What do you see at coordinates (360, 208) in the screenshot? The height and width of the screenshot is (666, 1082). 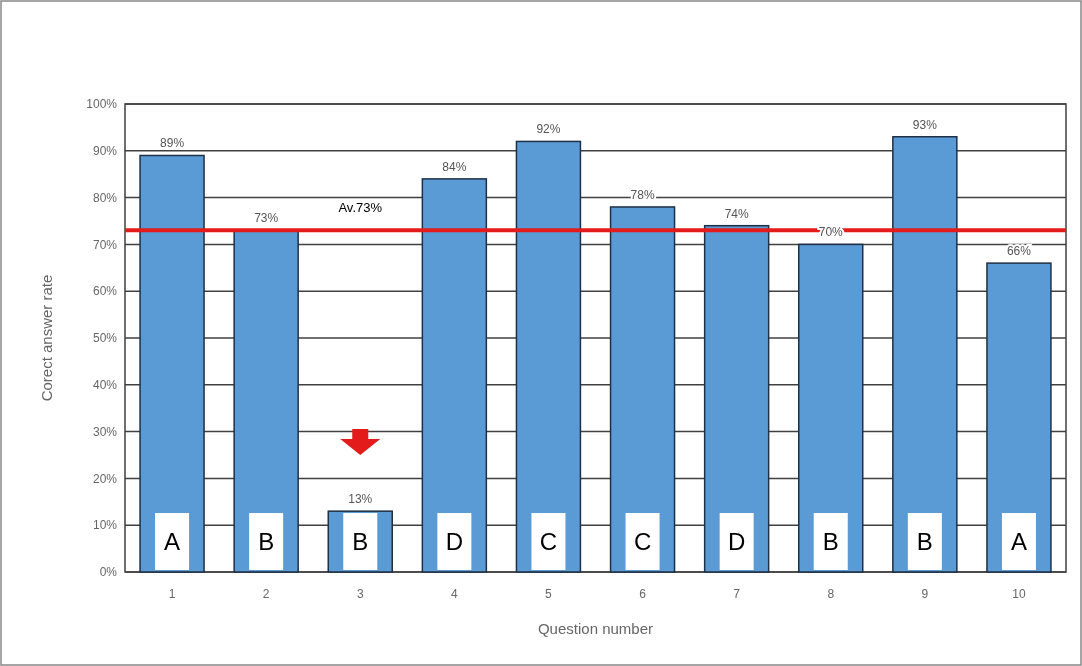 I see `ref-line-label: Av.73%` at bounding box center [360, 208].